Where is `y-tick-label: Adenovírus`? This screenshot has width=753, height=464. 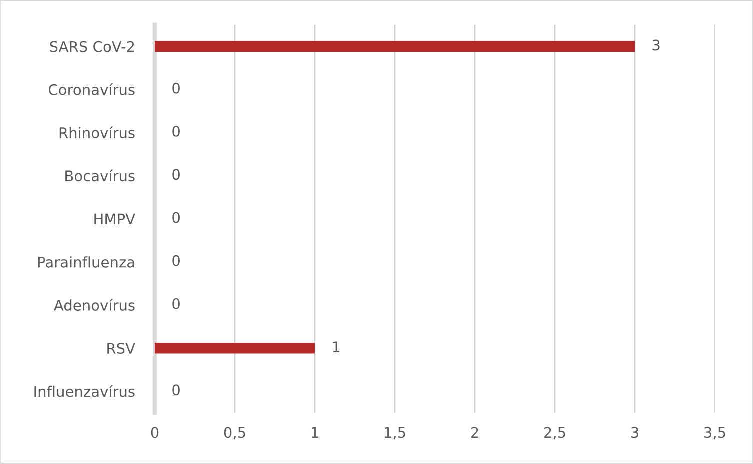
y-tick-label: Adenovírus is located at coordinates (94, 305).